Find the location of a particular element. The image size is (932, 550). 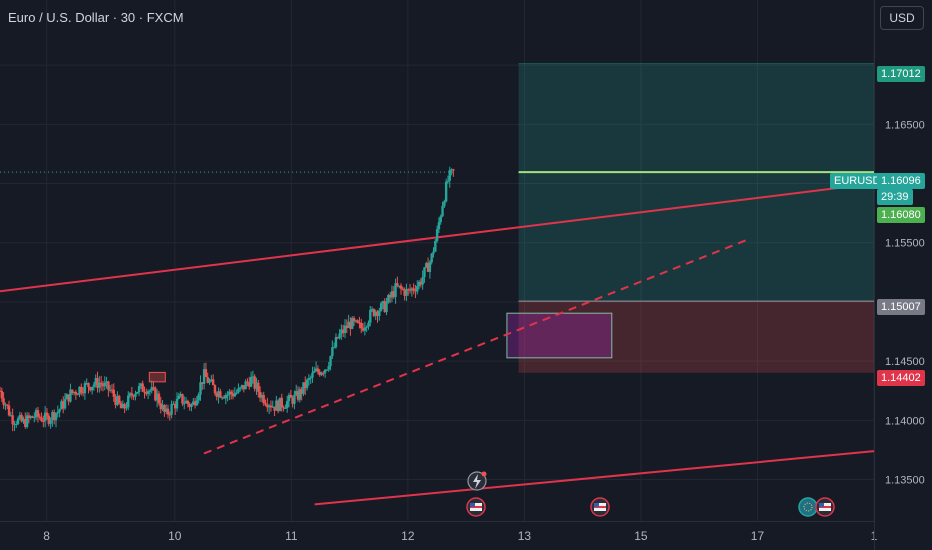

time-tick-label: 8 is located at coordinates (46, 536).